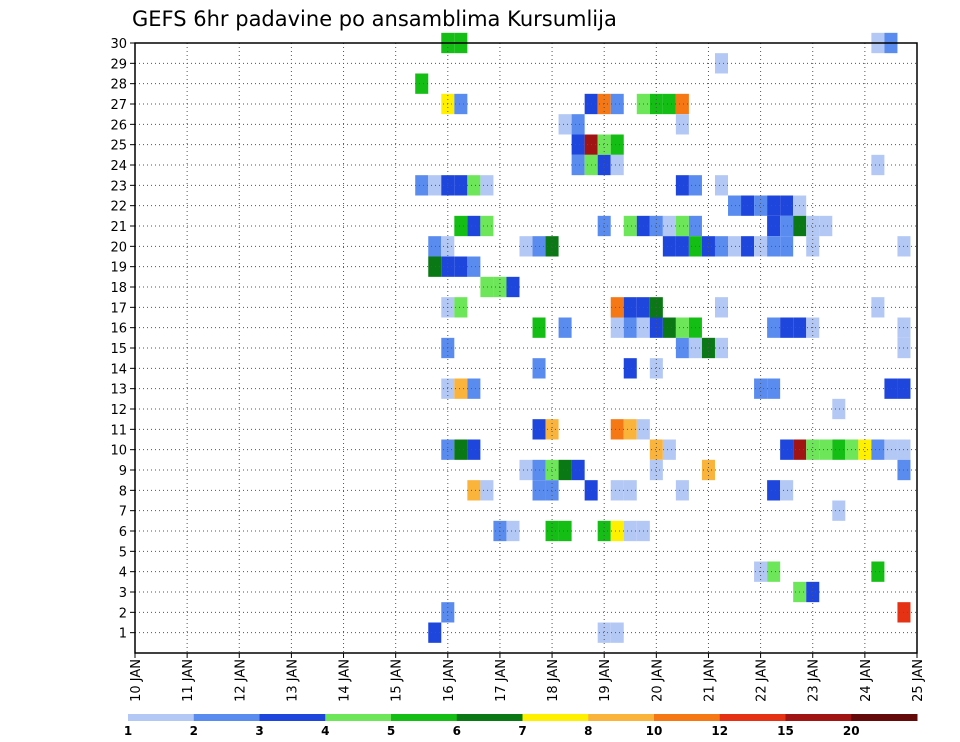 This screenshot has width=960, height=742. Describe the element at coordinates (188, 680) in the screenshot. I see `x-tick-label: 11 JAN` at that location.